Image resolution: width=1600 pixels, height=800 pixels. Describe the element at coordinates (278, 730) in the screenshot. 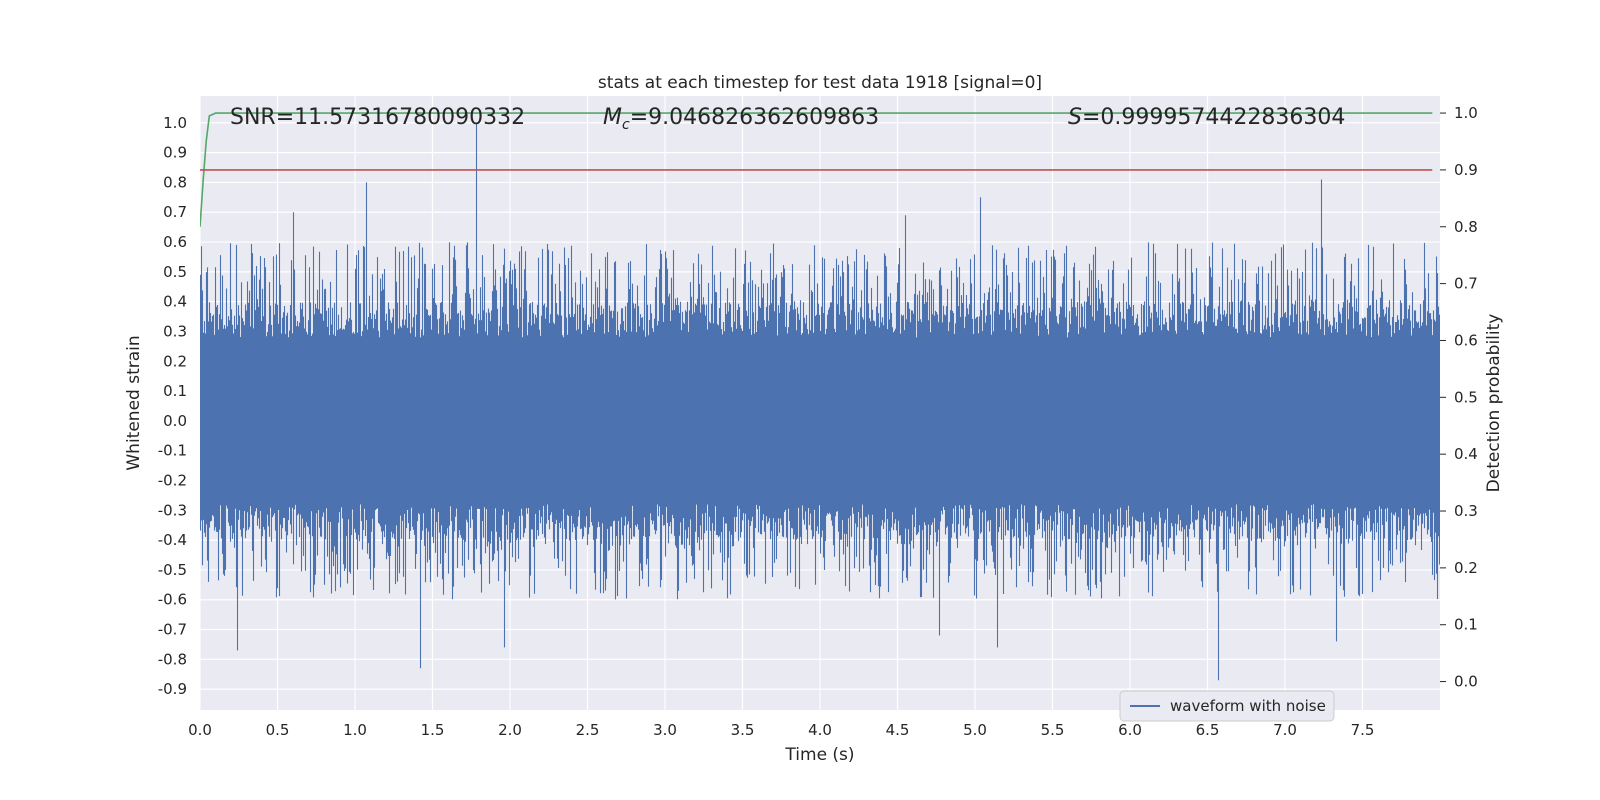

I see `x-tick-label: 0.5` at that location.